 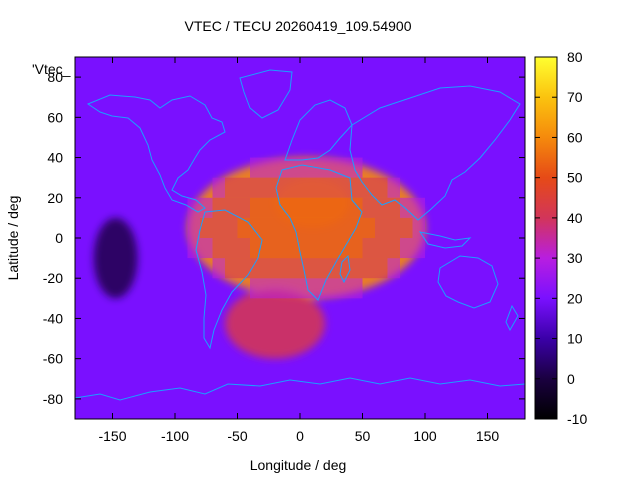 I want to click on colorbar-tick-label: 80, so click(x=575, y=57).